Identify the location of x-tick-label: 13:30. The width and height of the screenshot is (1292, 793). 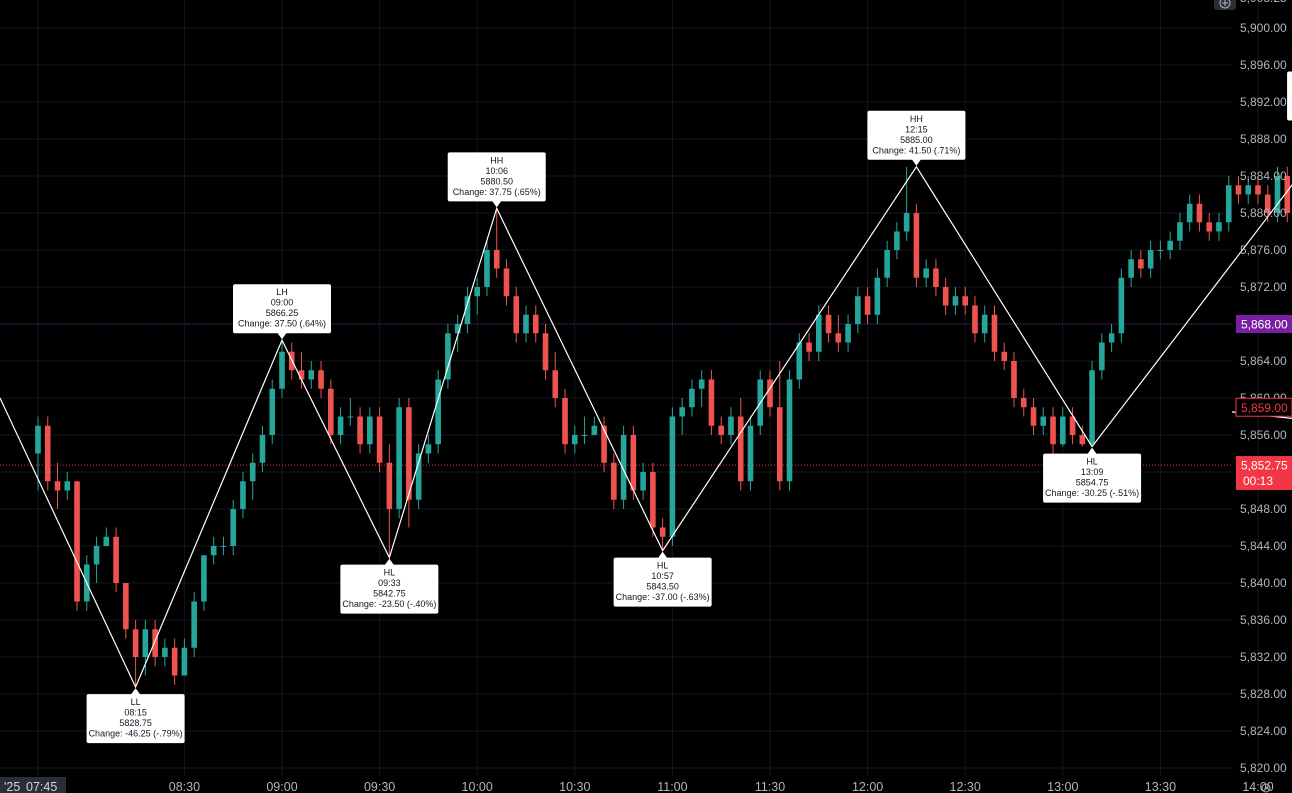
(1160, 786).